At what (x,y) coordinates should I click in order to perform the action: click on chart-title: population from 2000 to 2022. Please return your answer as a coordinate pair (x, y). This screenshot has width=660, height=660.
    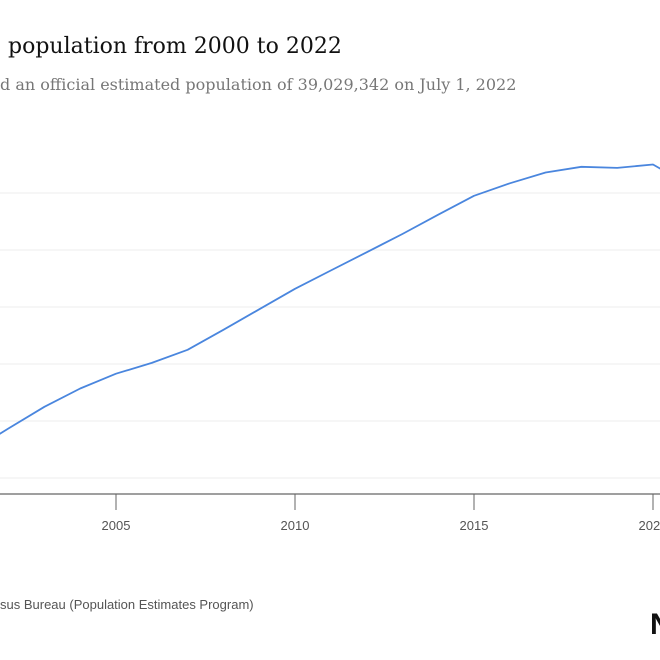
    Looking at the image, I should click on (175, 46).